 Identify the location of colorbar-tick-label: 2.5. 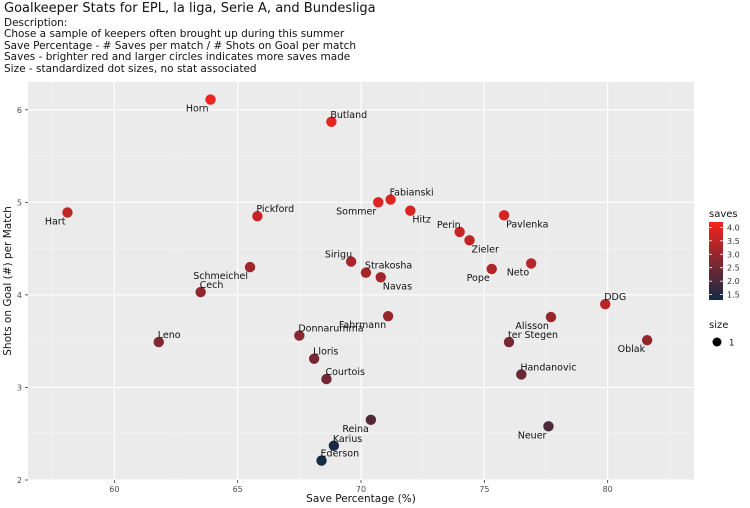
(733, 268).